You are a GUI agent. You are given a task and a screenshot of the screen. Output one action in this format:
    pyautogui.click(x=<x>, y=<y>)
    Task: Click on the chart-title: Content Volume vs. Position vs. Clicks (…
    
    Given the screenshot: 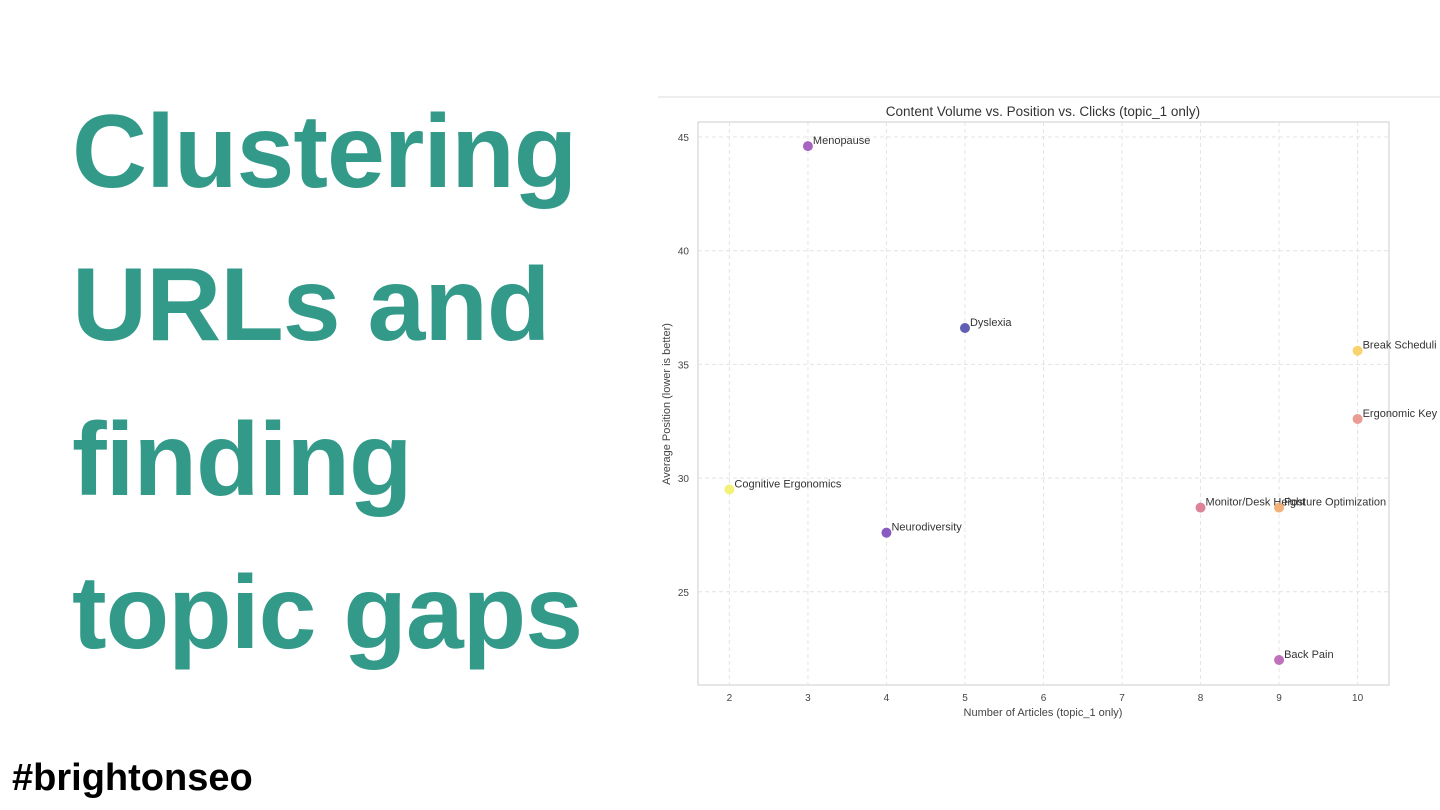 What is the action you would take?
    pyautogui.click(x=1043, y=111)
    